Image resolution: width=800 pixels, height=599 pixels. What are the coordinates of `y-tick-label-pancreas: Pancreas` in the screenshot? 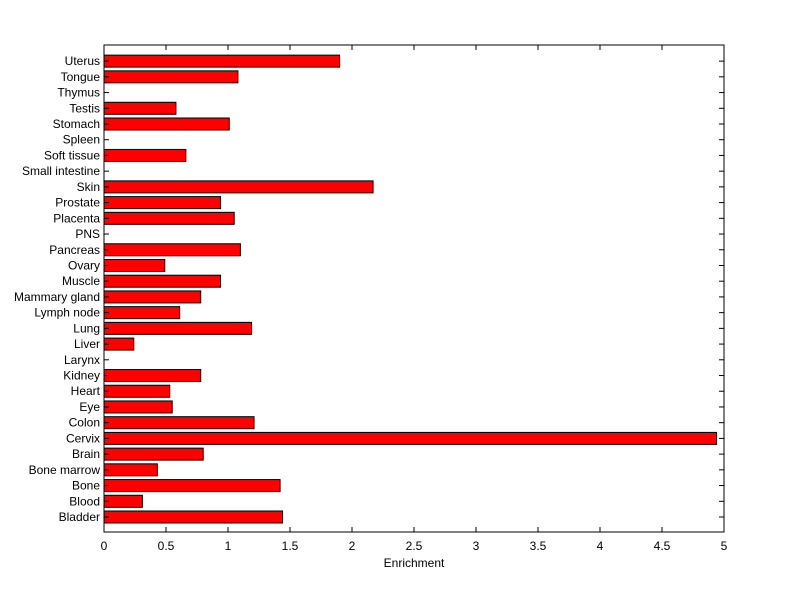 It's located at (74, 250).